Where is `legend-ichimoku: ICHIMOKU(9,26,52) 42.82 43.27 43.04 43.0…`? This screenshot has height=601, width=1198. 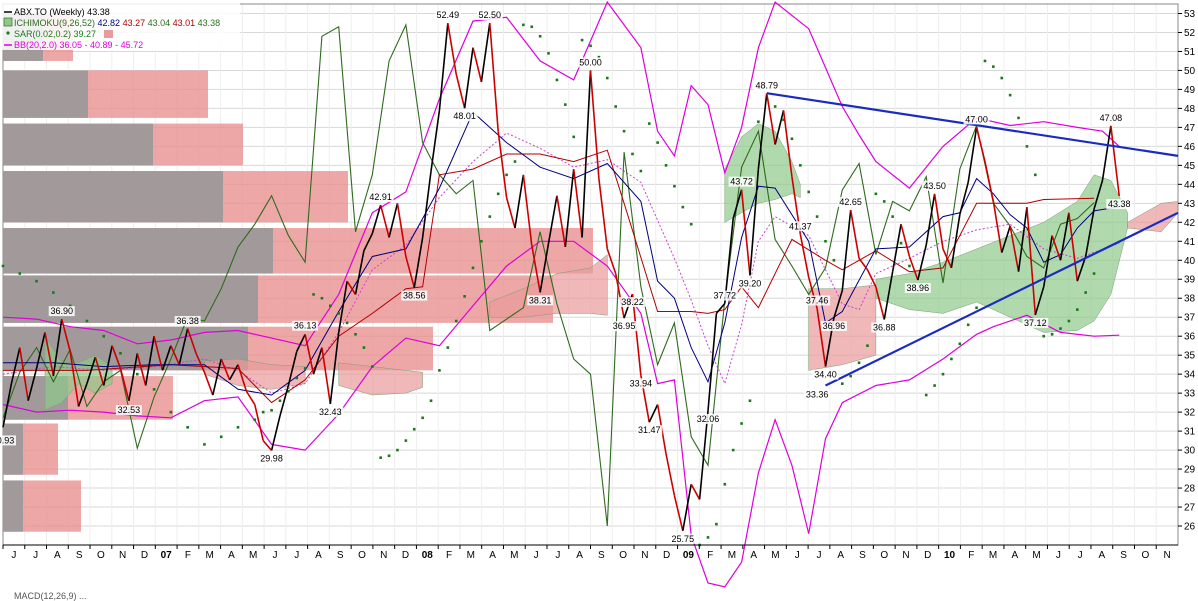 legend-ichimoku: ICHIMOKU(9,26,52) 42.82 43.27 43.04 43.0… is located at coordinates (117, 23).